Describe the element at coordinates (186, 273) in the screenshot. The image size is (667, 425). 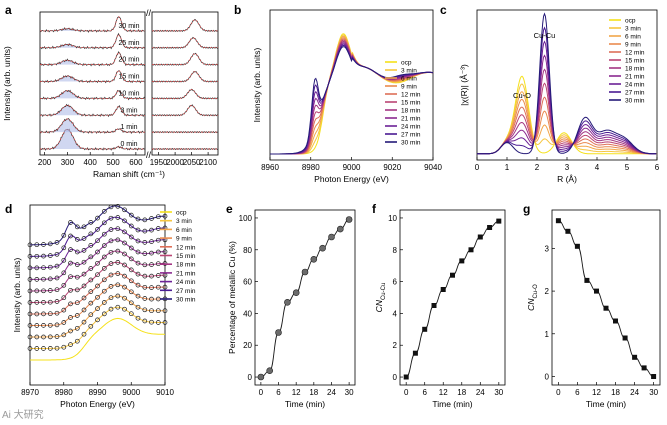
I see `fit-legend-label: 21 min` at that location.